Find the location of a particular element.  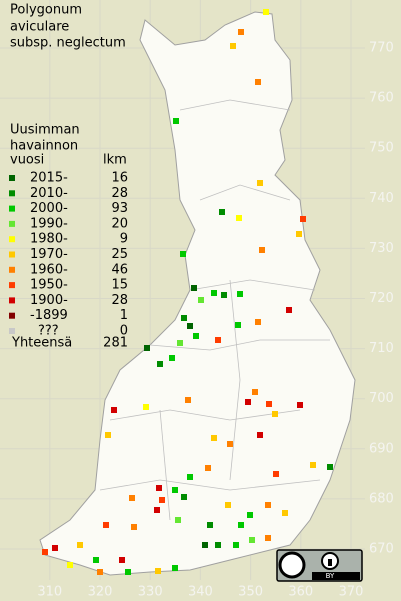

grid-label: 320 is located at coordinates (100, 592).